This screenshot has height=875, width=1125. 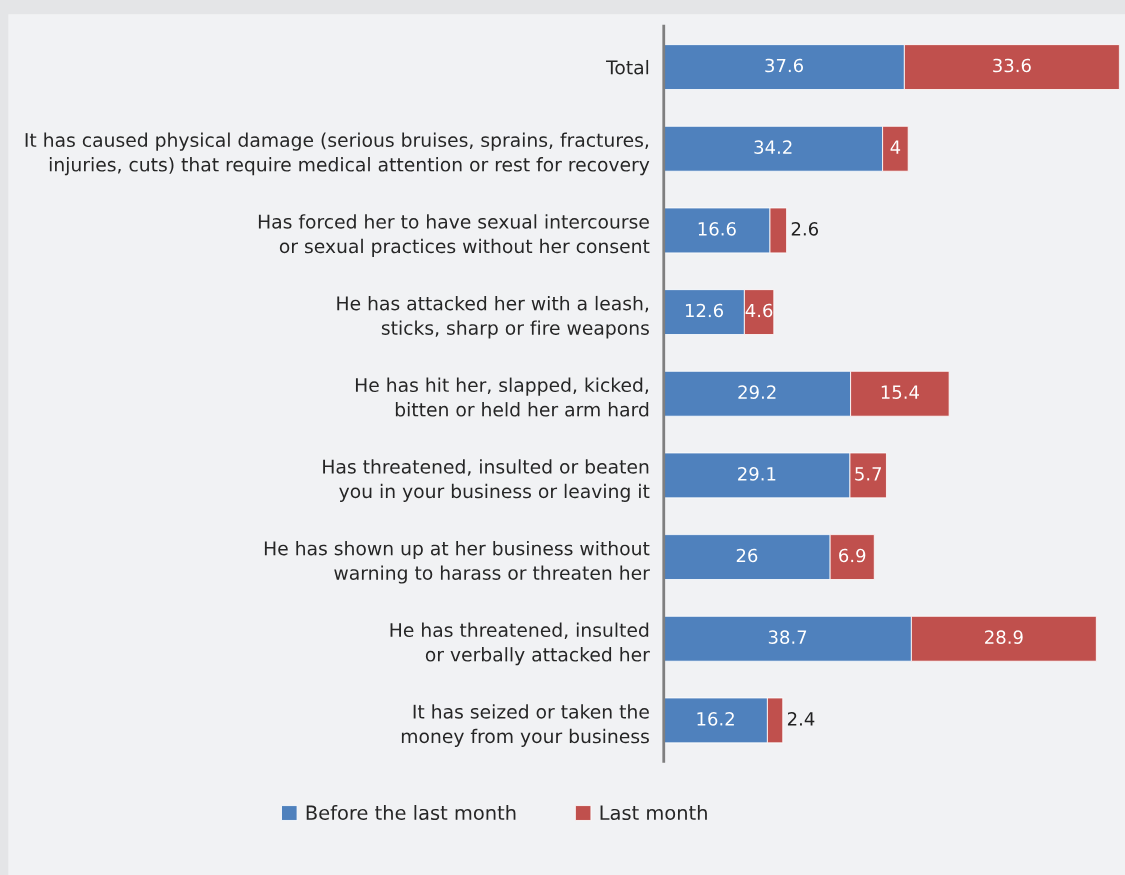 What do you see at coordinates (801, 719) in the screenshot?
I see `data-label: 2.4` at bounding box center [801, 719].